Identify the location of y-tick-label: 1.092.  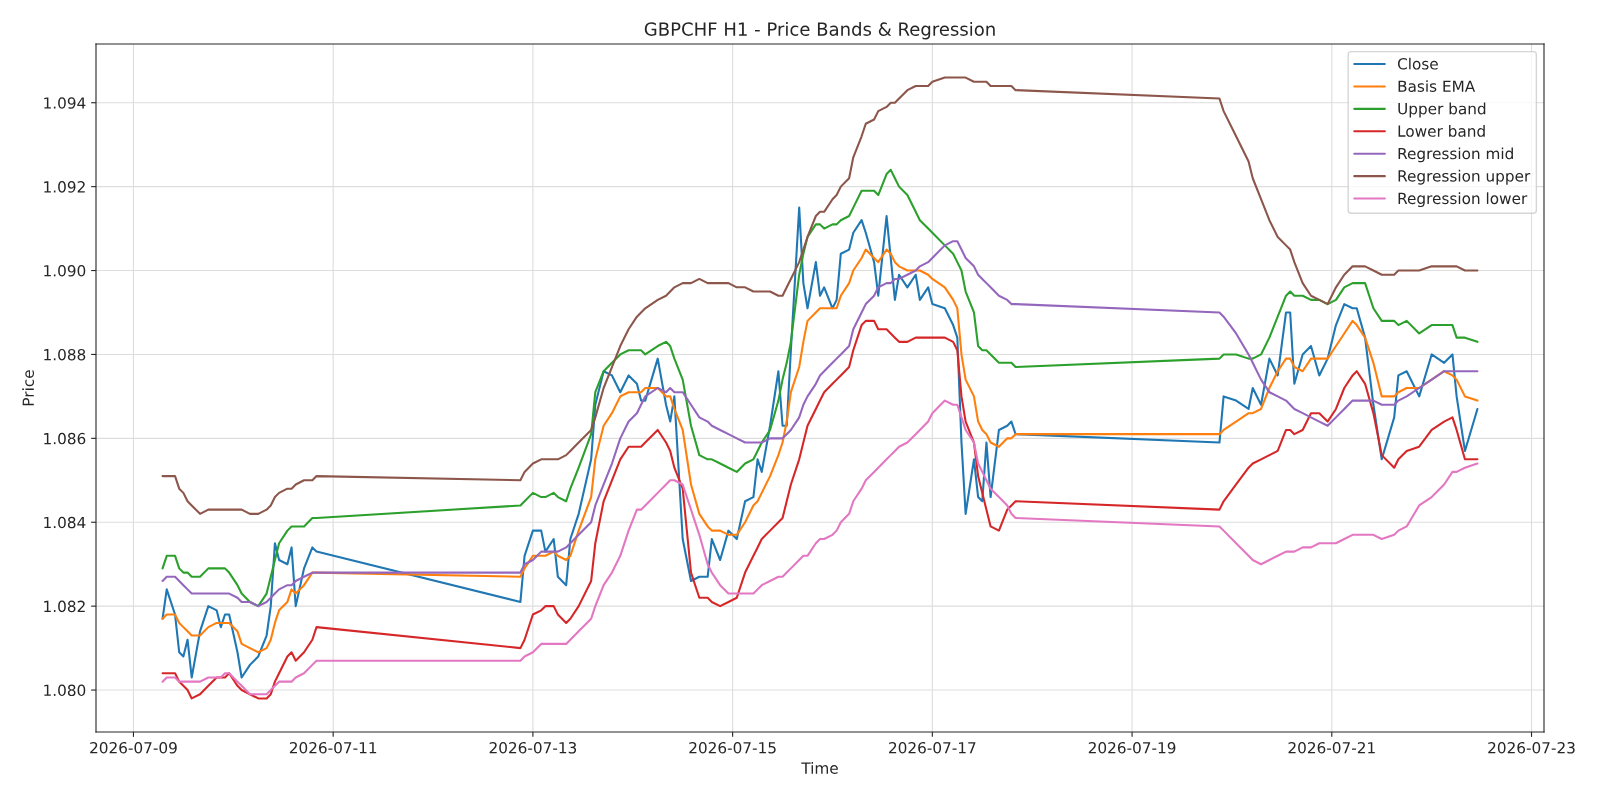
(64, 187).